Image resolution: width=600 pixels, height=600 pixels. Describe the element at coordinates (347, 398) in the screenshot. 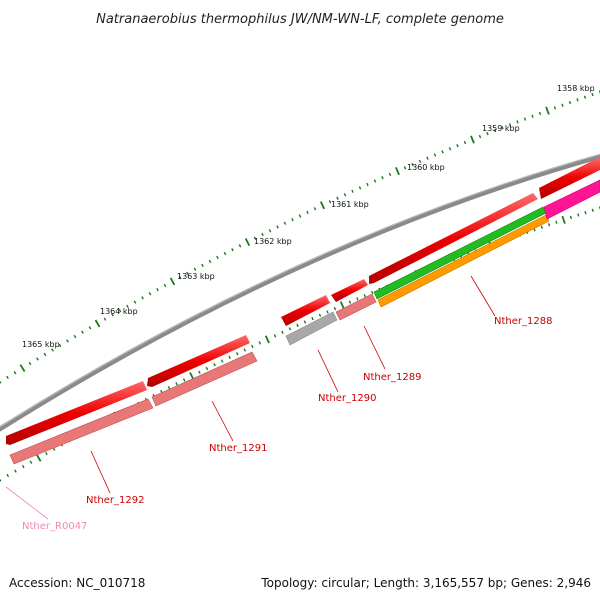

I see `gene-label-nther-1290: Nther_1290` at that location.